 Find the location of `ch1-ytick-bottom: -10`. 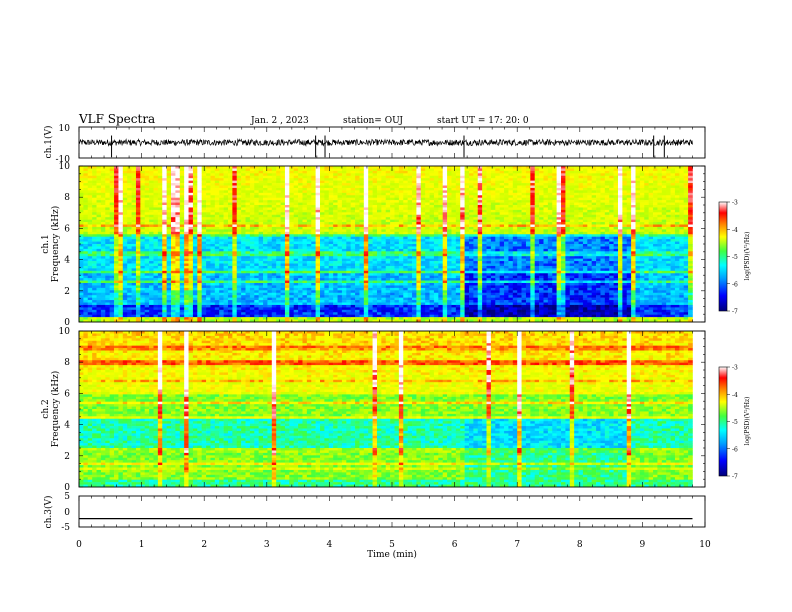

ch1-ytick-bottom: -10 is located at coordinates (63, 160).